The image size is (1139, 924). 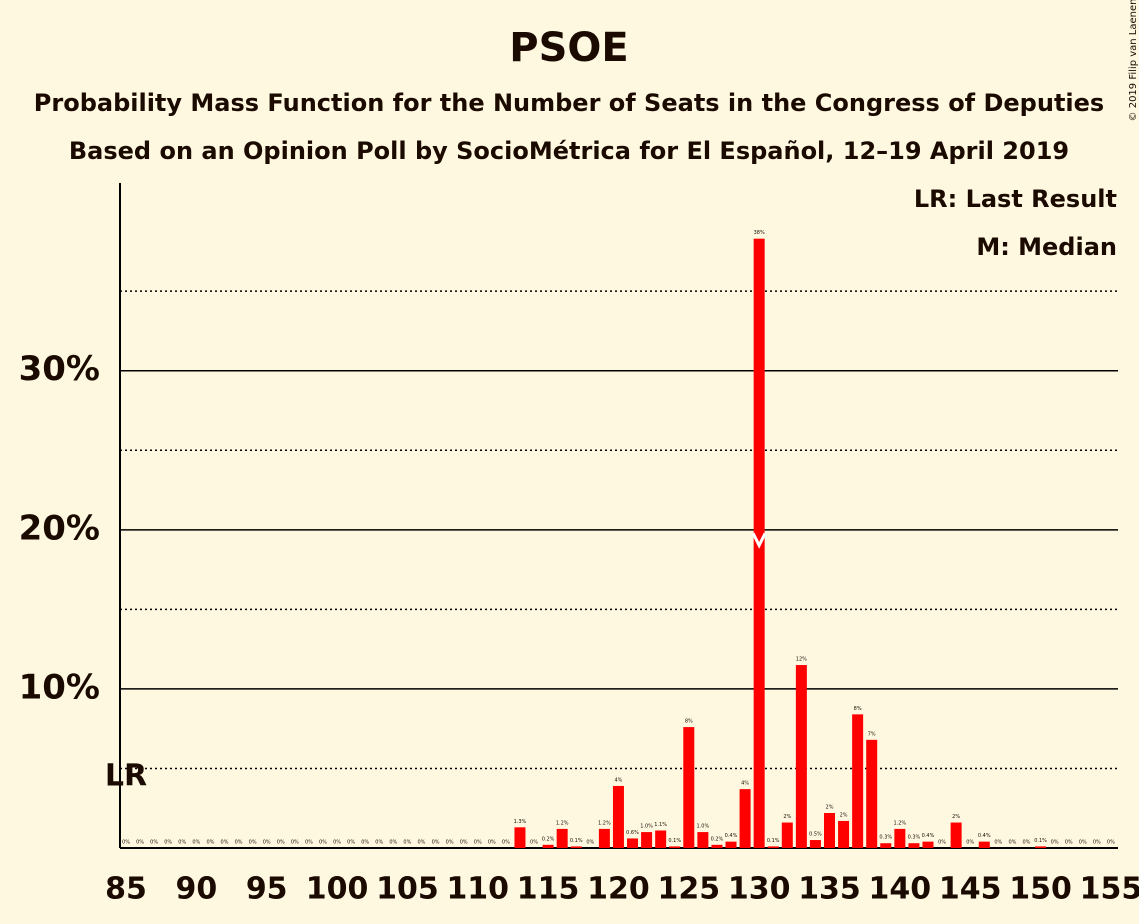 I want to click on y-tick-label: 30%, so click(x=59, y=369).